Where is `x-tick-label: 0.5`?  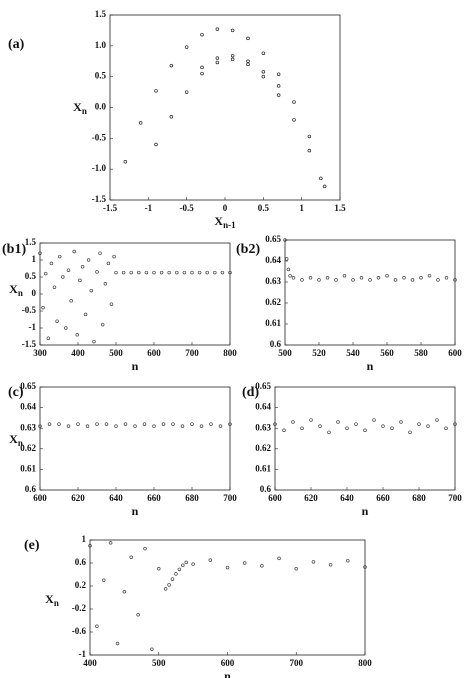
x-tick-label: 0.5 is located at coordinates (264, 208).